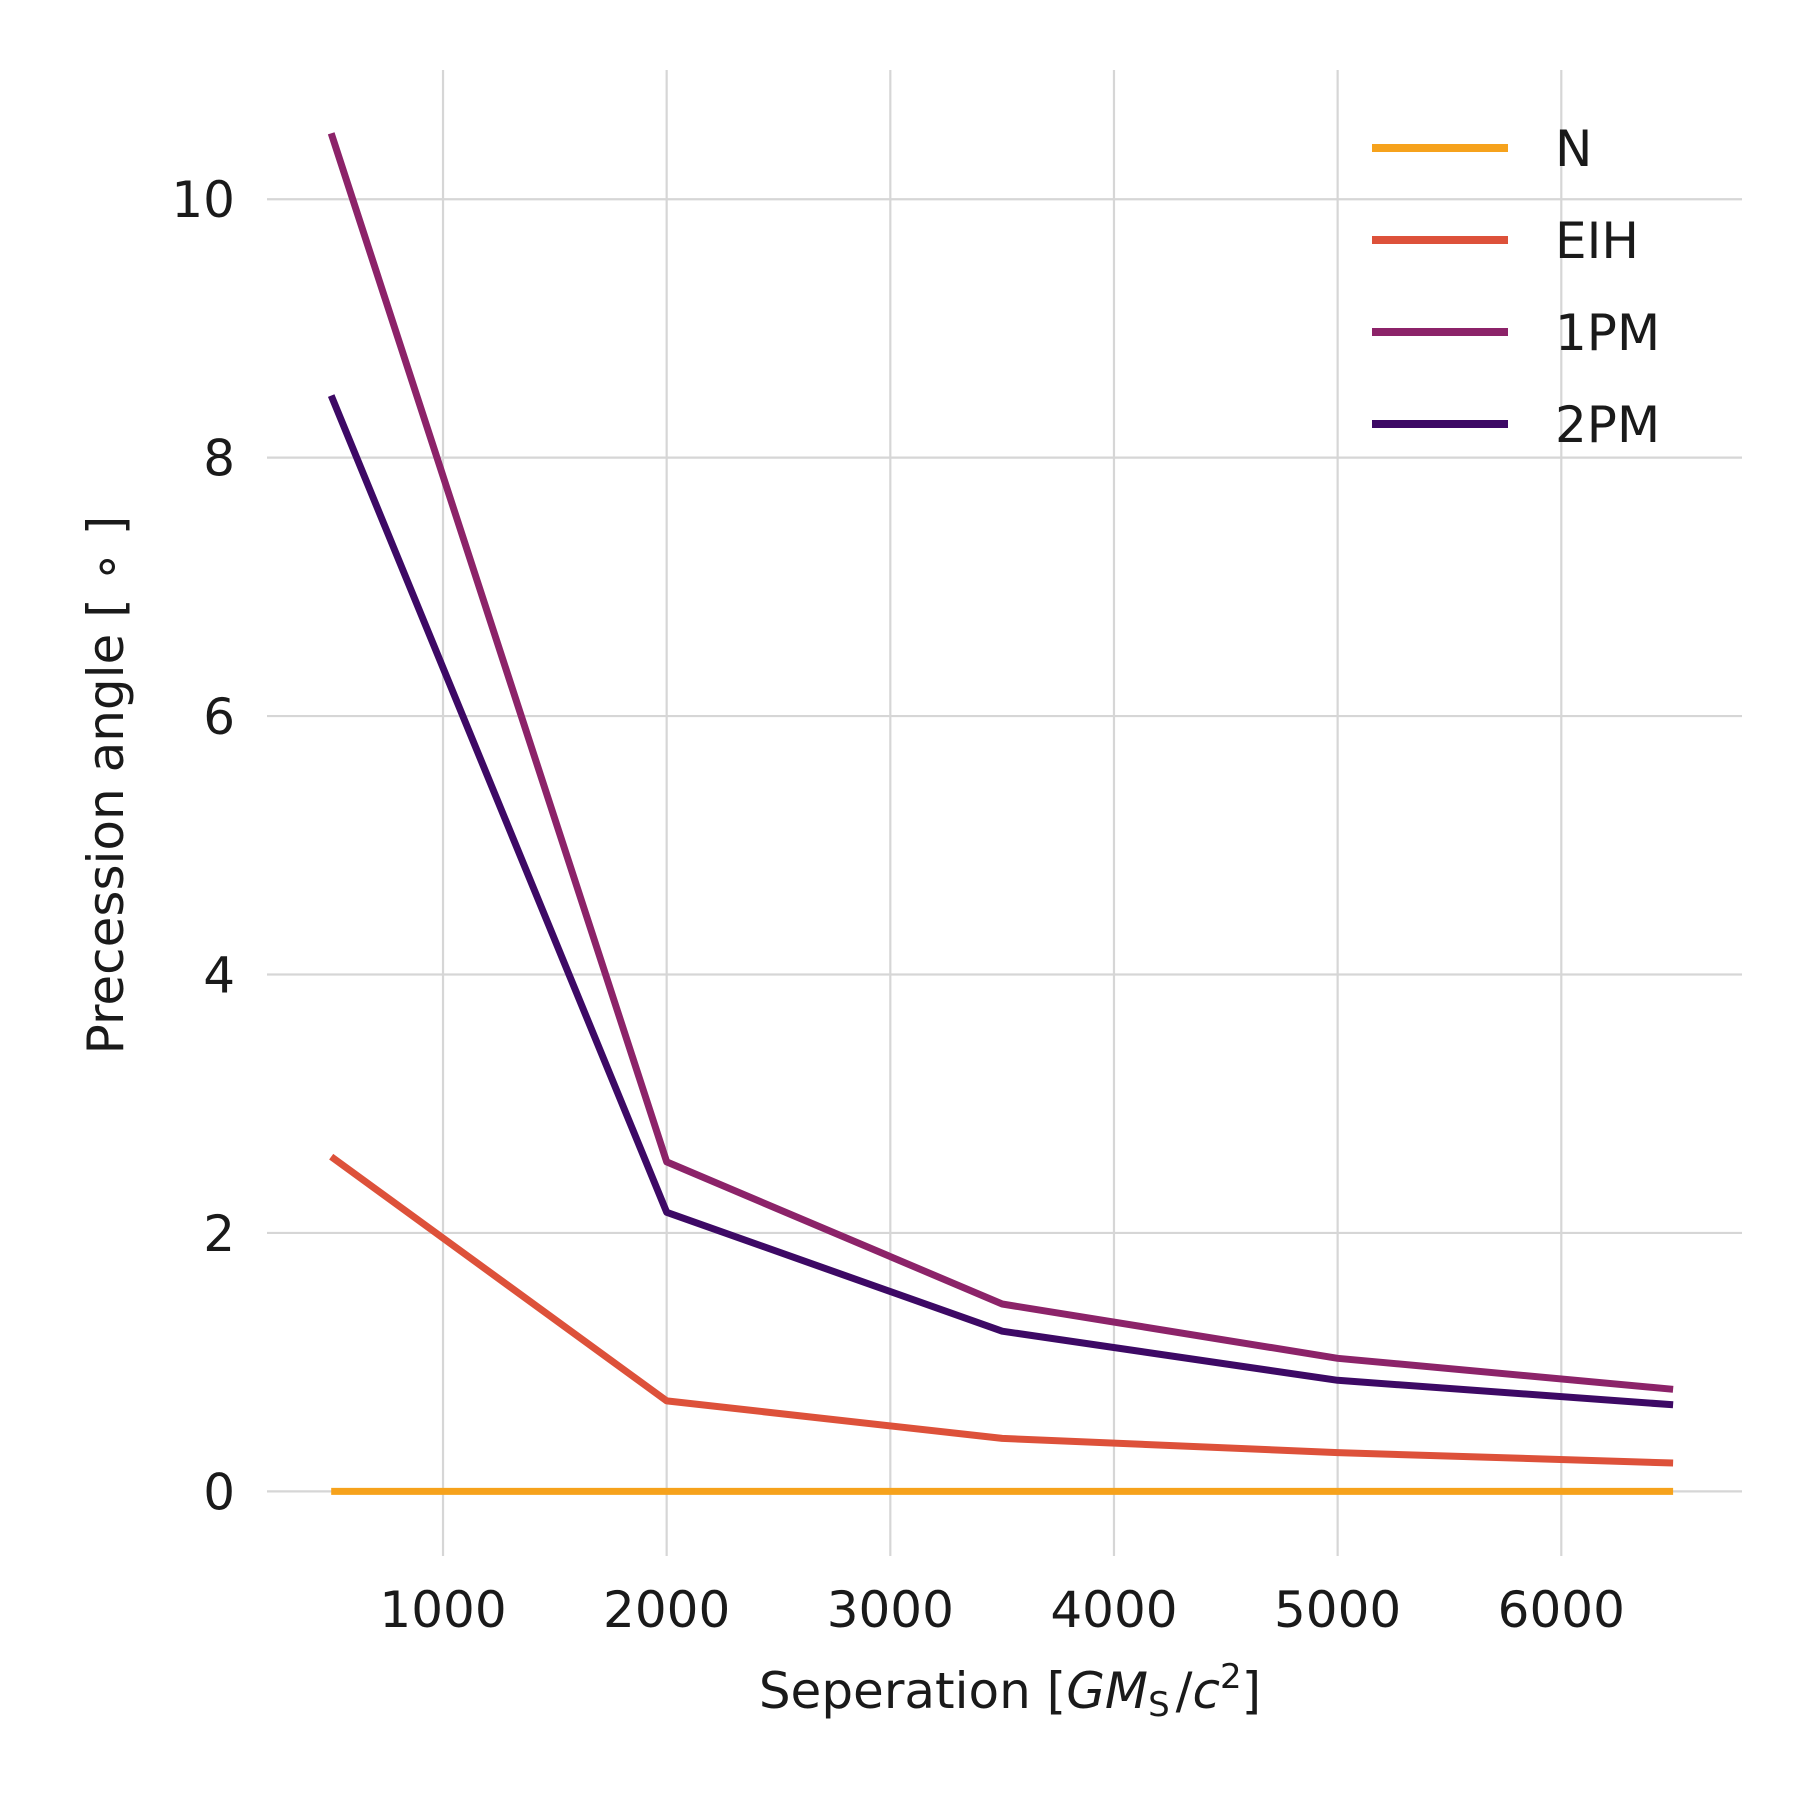 The image size is (1800, 1800). What do you see at coordinates (1001, 1310) in the screenshot?
I see `series-line-eih` at bounding box center [1001, 1310].